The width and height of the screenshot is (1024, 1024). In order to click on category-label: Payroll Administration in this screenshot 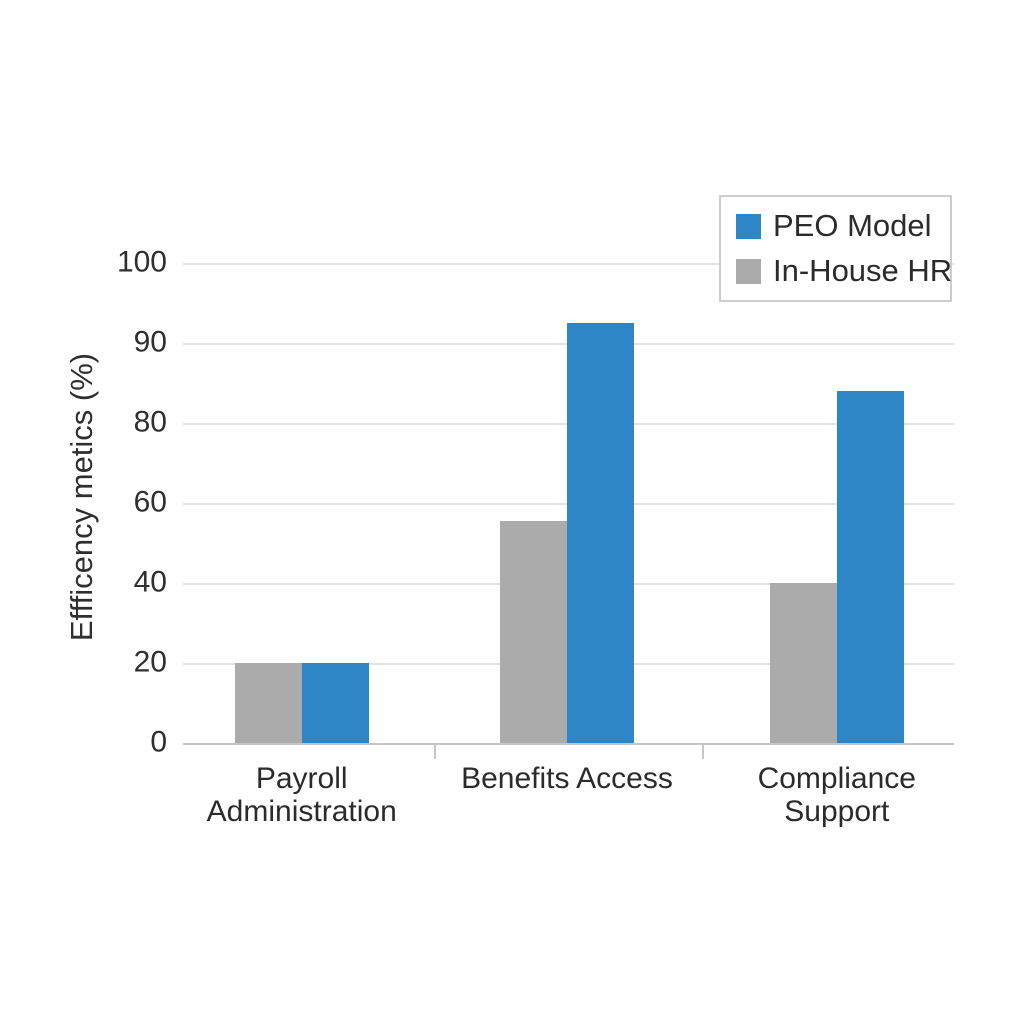, I will do `click(301, 795)`.